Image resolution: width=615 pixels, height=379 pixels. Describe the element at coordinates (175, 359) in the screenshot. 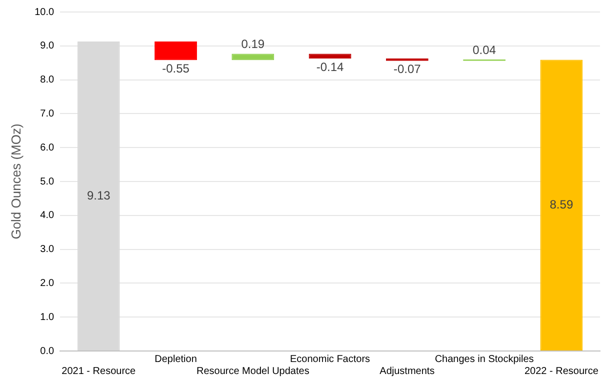

I see `x-tick-label: Depletion` at that location.